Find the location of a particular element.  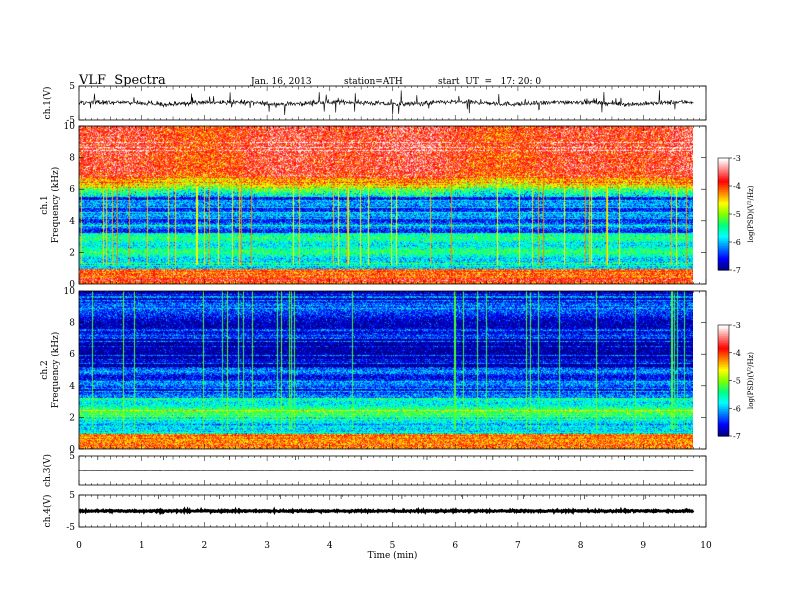

chart-date: Jan. 16, 2013 is located at coordinates (281, 82).